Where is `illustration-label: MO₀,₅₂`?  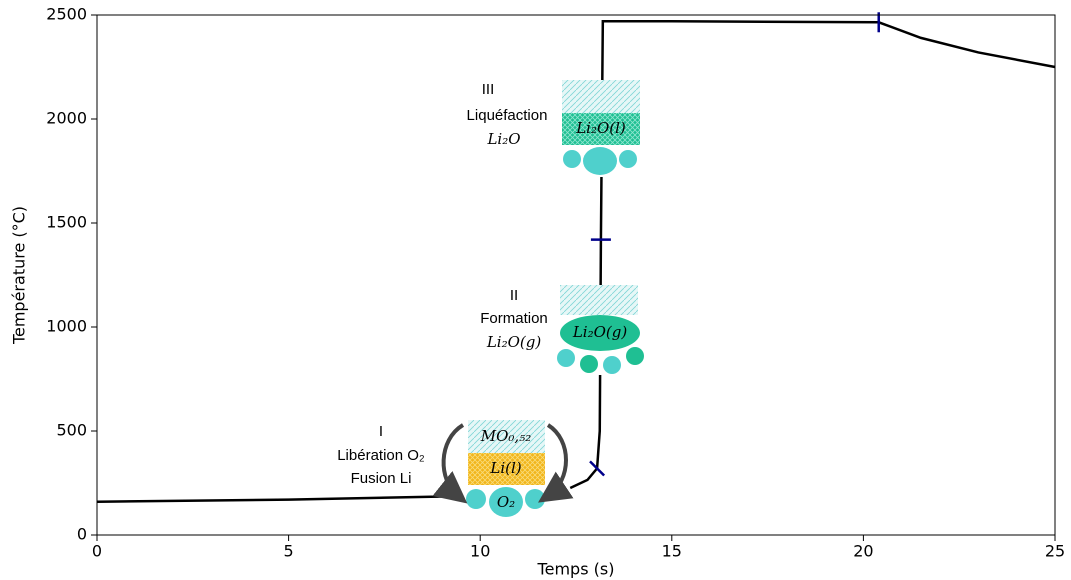
illustration-label: MO₀,₅₂ is located at coordinates (505, 436).